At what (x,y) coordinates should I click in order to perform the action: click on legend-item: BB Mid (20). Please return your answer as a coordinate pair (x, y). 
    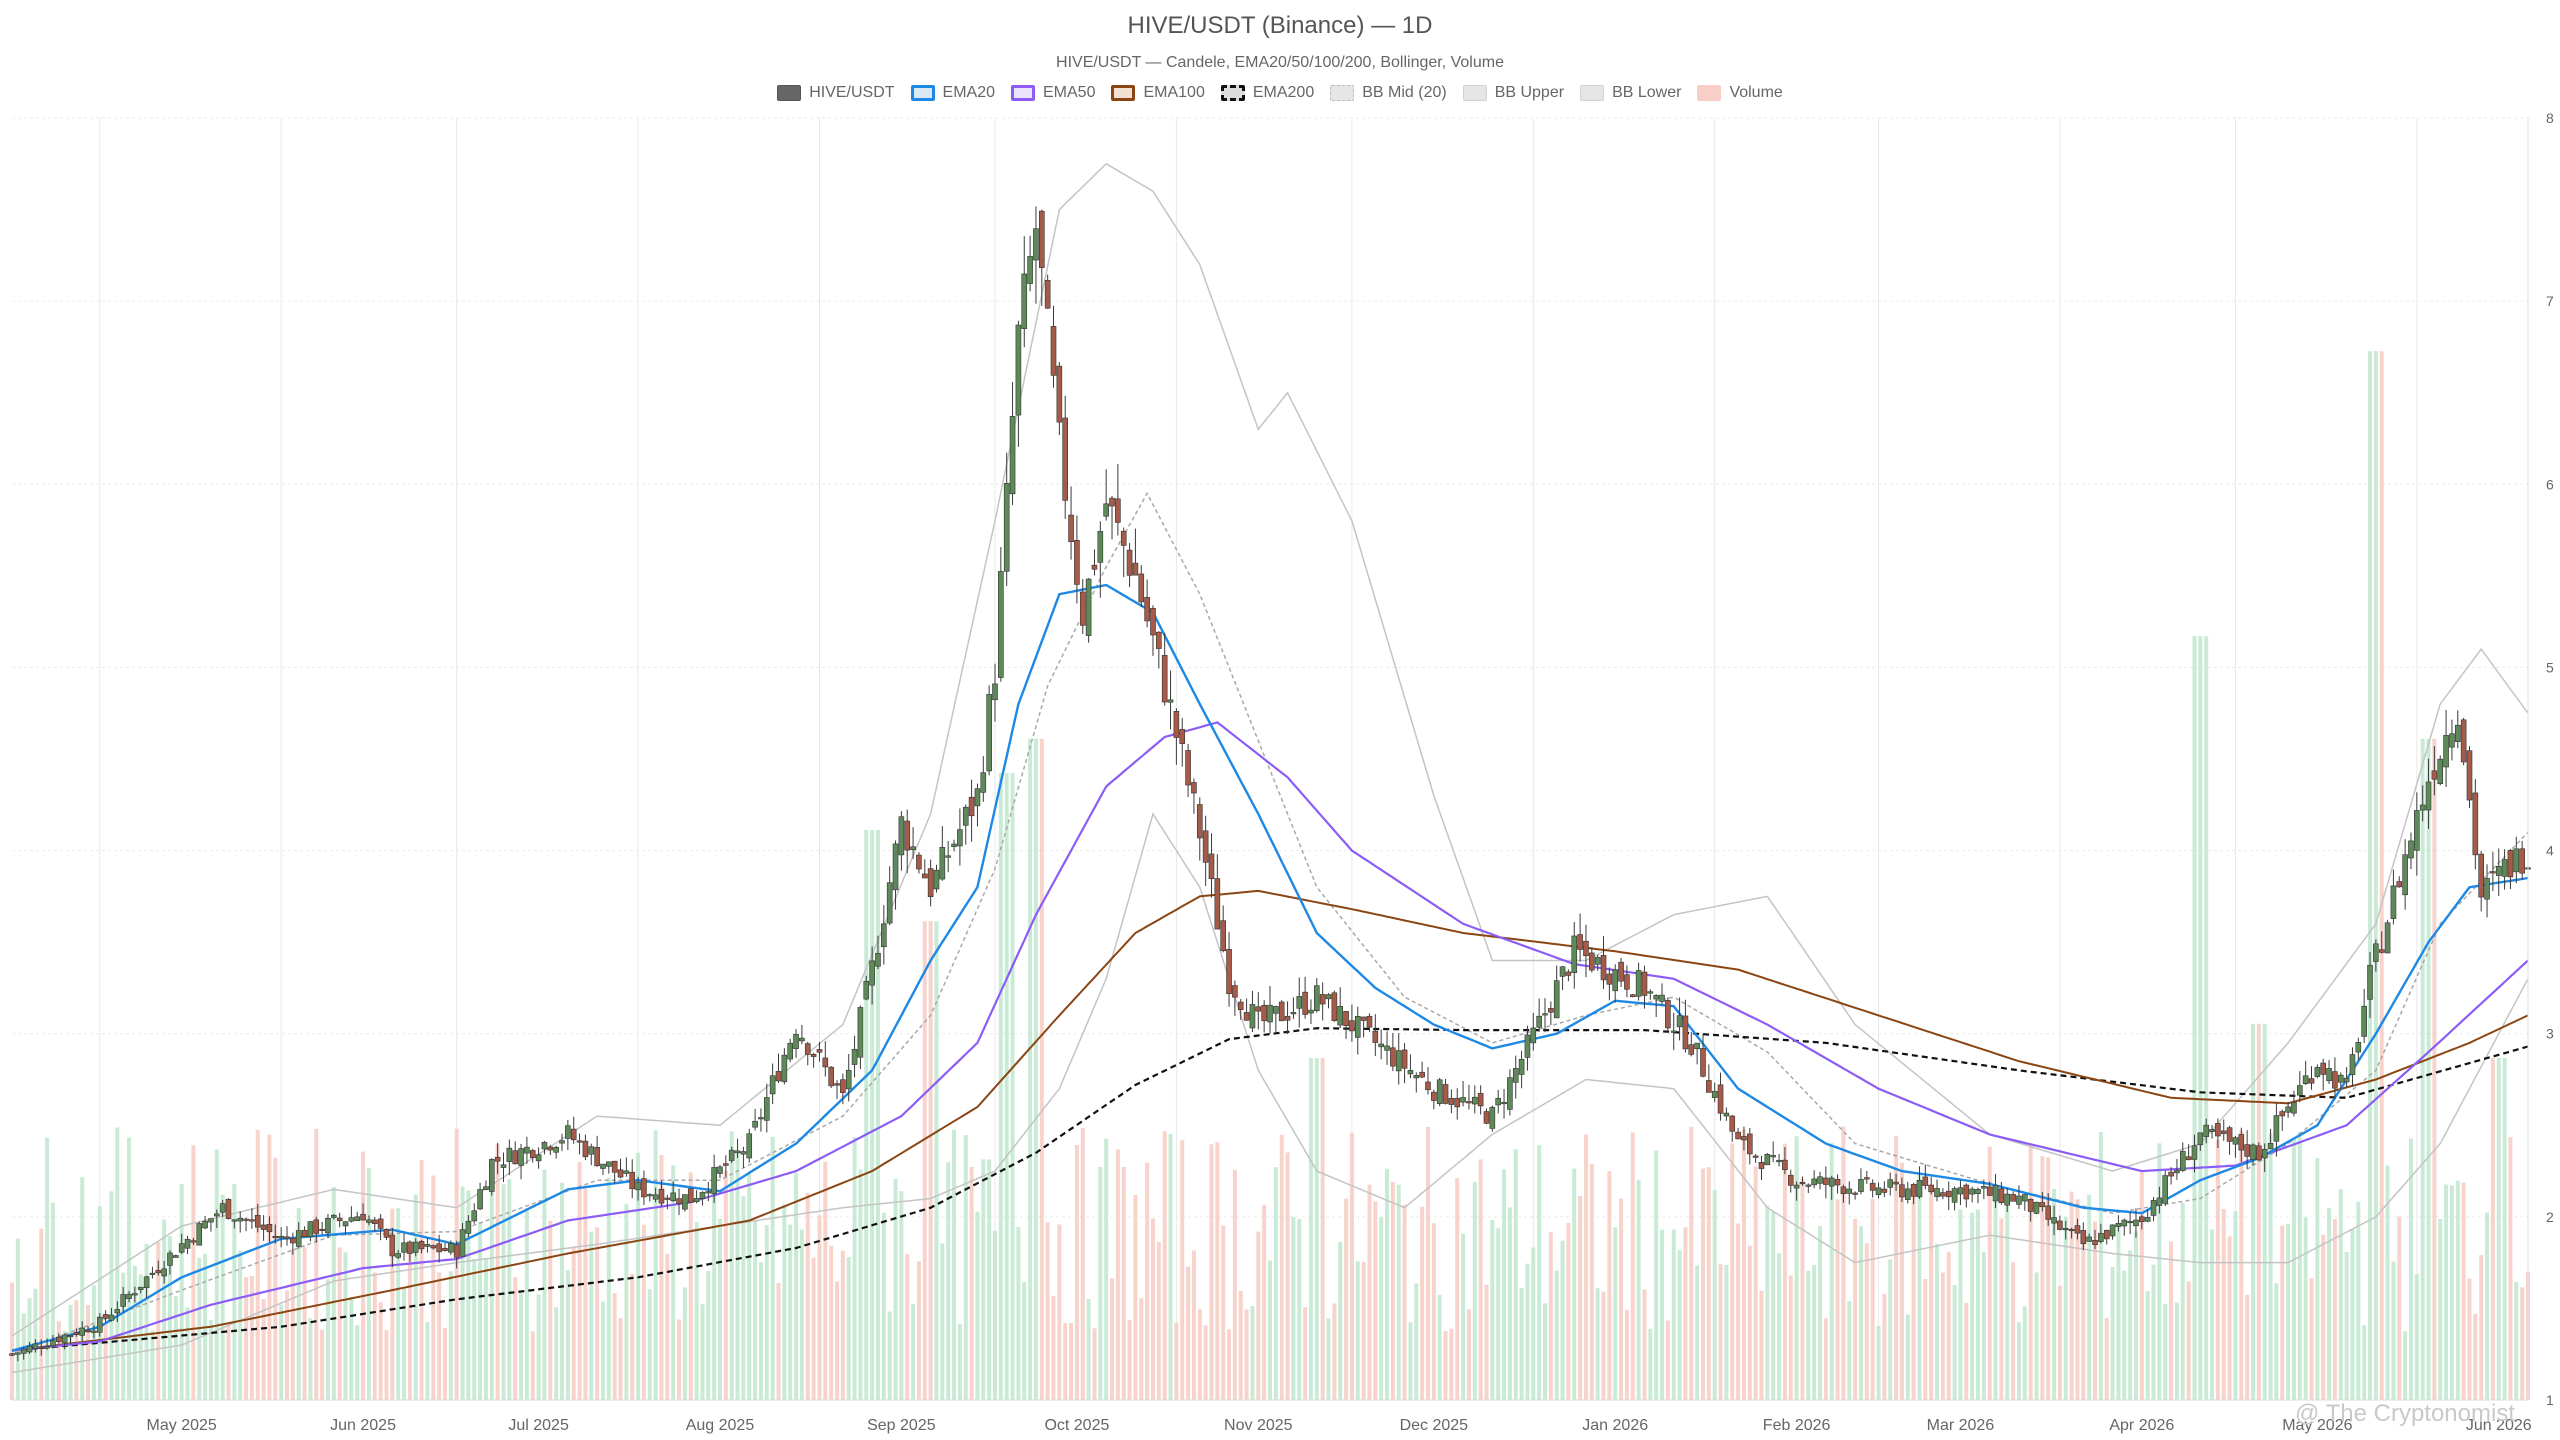
    Looking at the image, I should click on (1388, 93).